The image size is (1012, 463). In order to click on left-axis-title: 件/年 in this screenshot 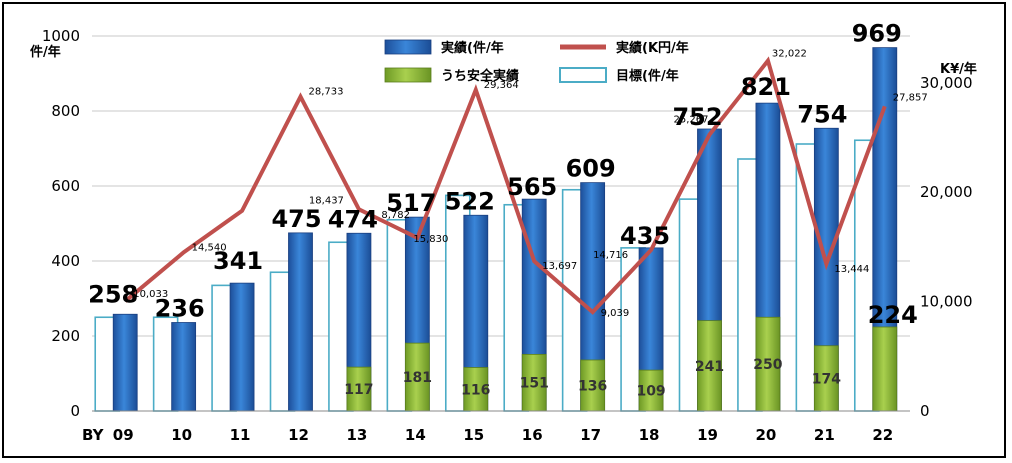, I will do `click(45, 52)`.